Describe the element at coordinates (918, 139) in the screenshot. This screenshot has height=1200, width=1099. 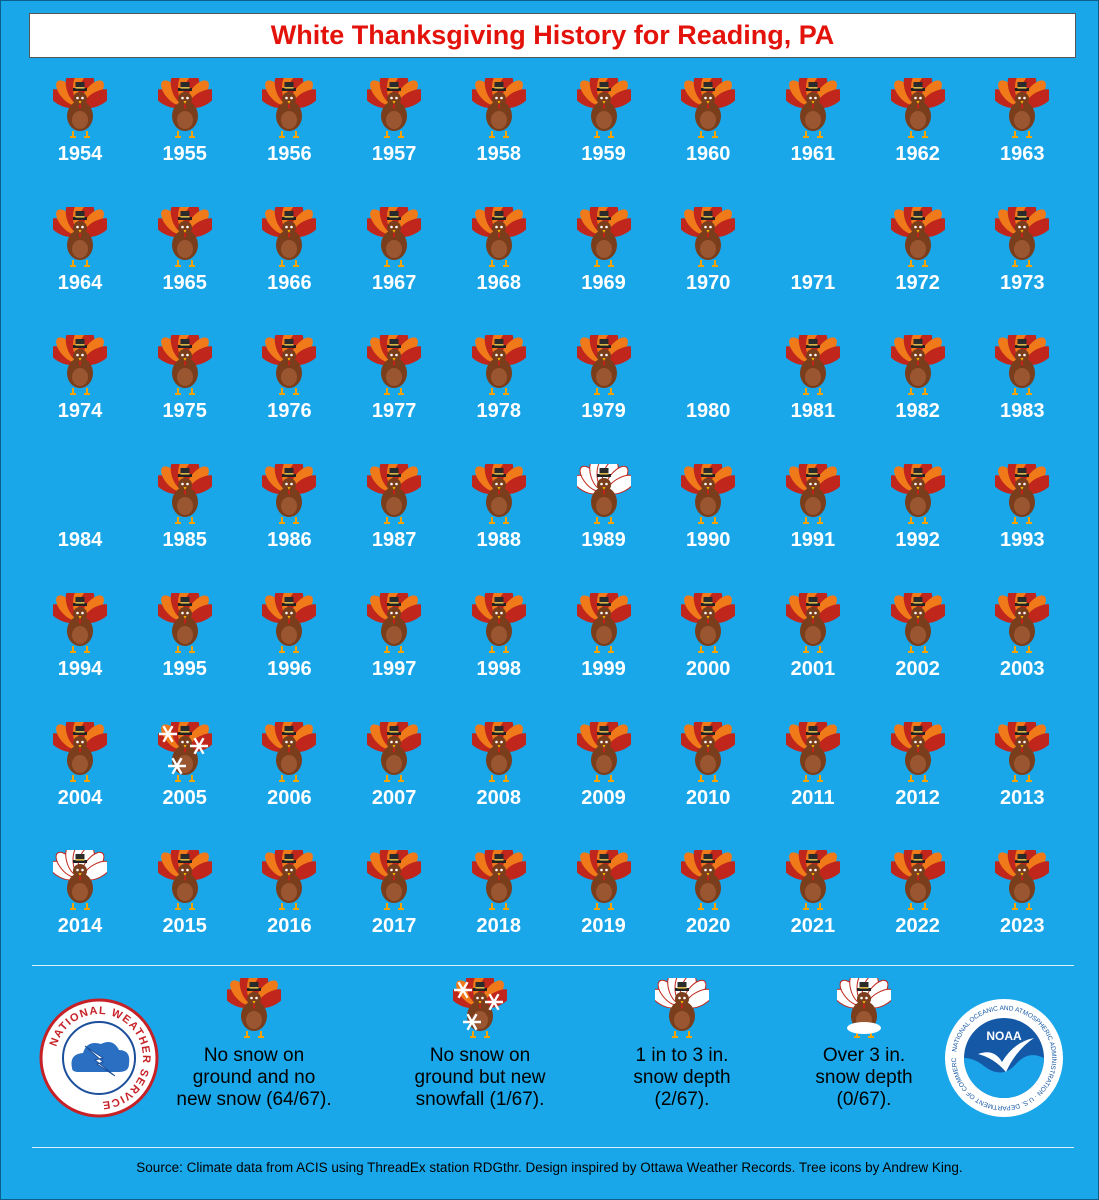
I see `year-cell: 1962` at that location.